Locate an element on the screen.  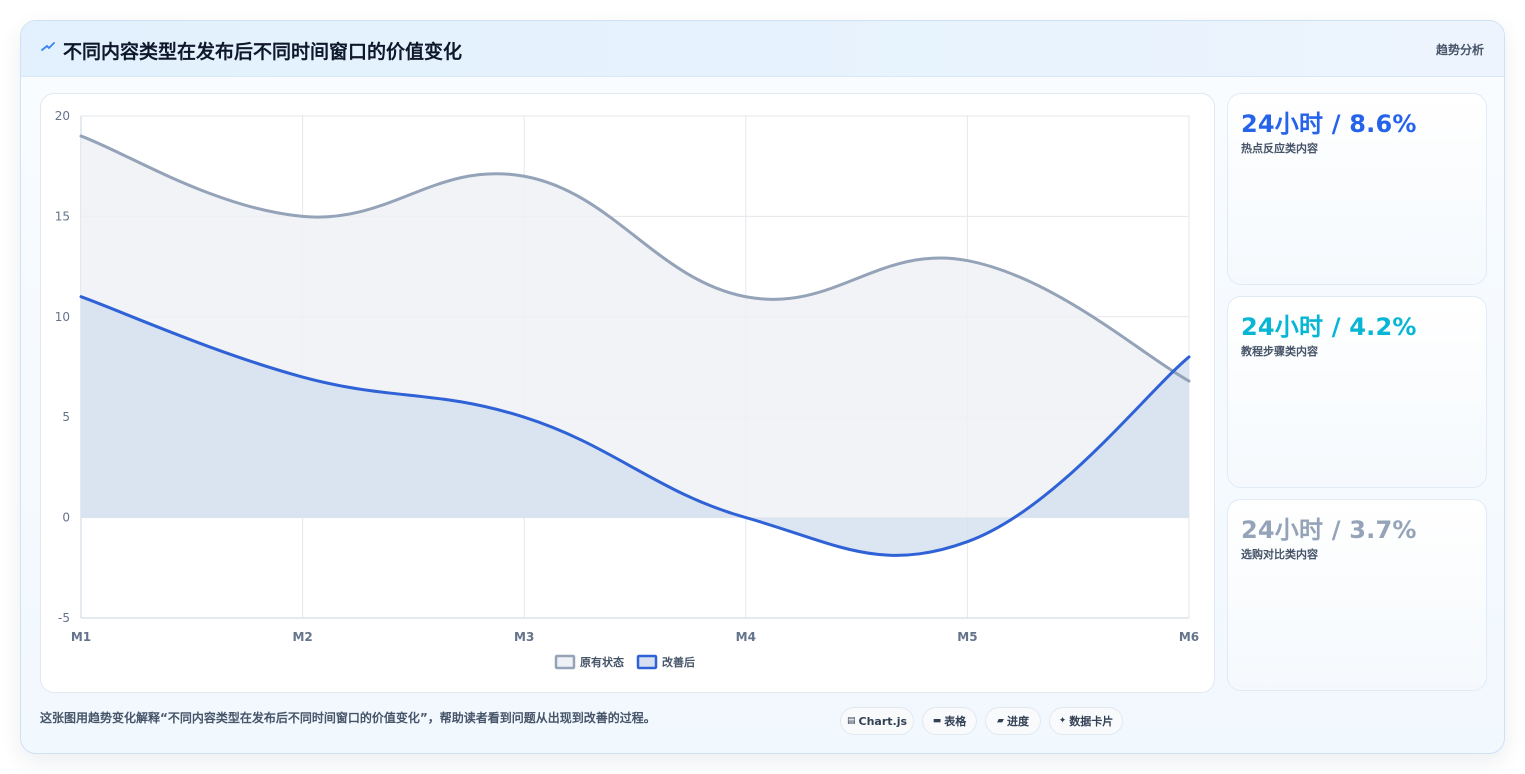
stat-label: 教程步骤类内容 is located at coordinates (1279, 351).